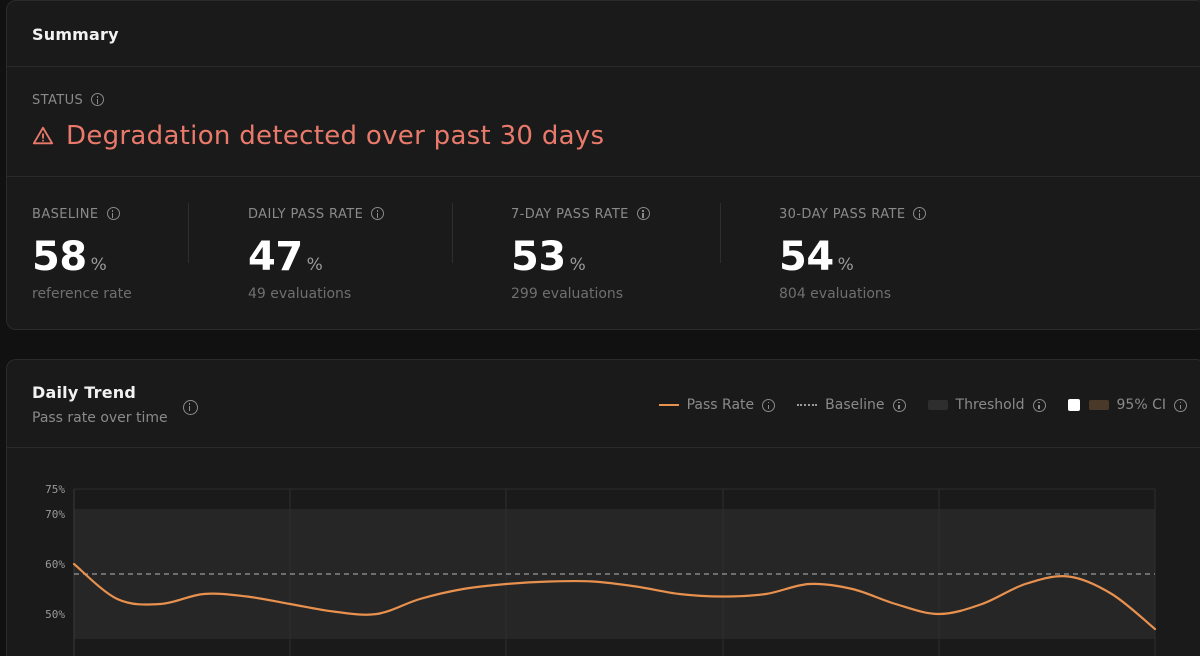 Image resolution: width=1200 pixels, height=656 pixels. I want to click on legend-ci: 95% CI, so click(1127, 405).